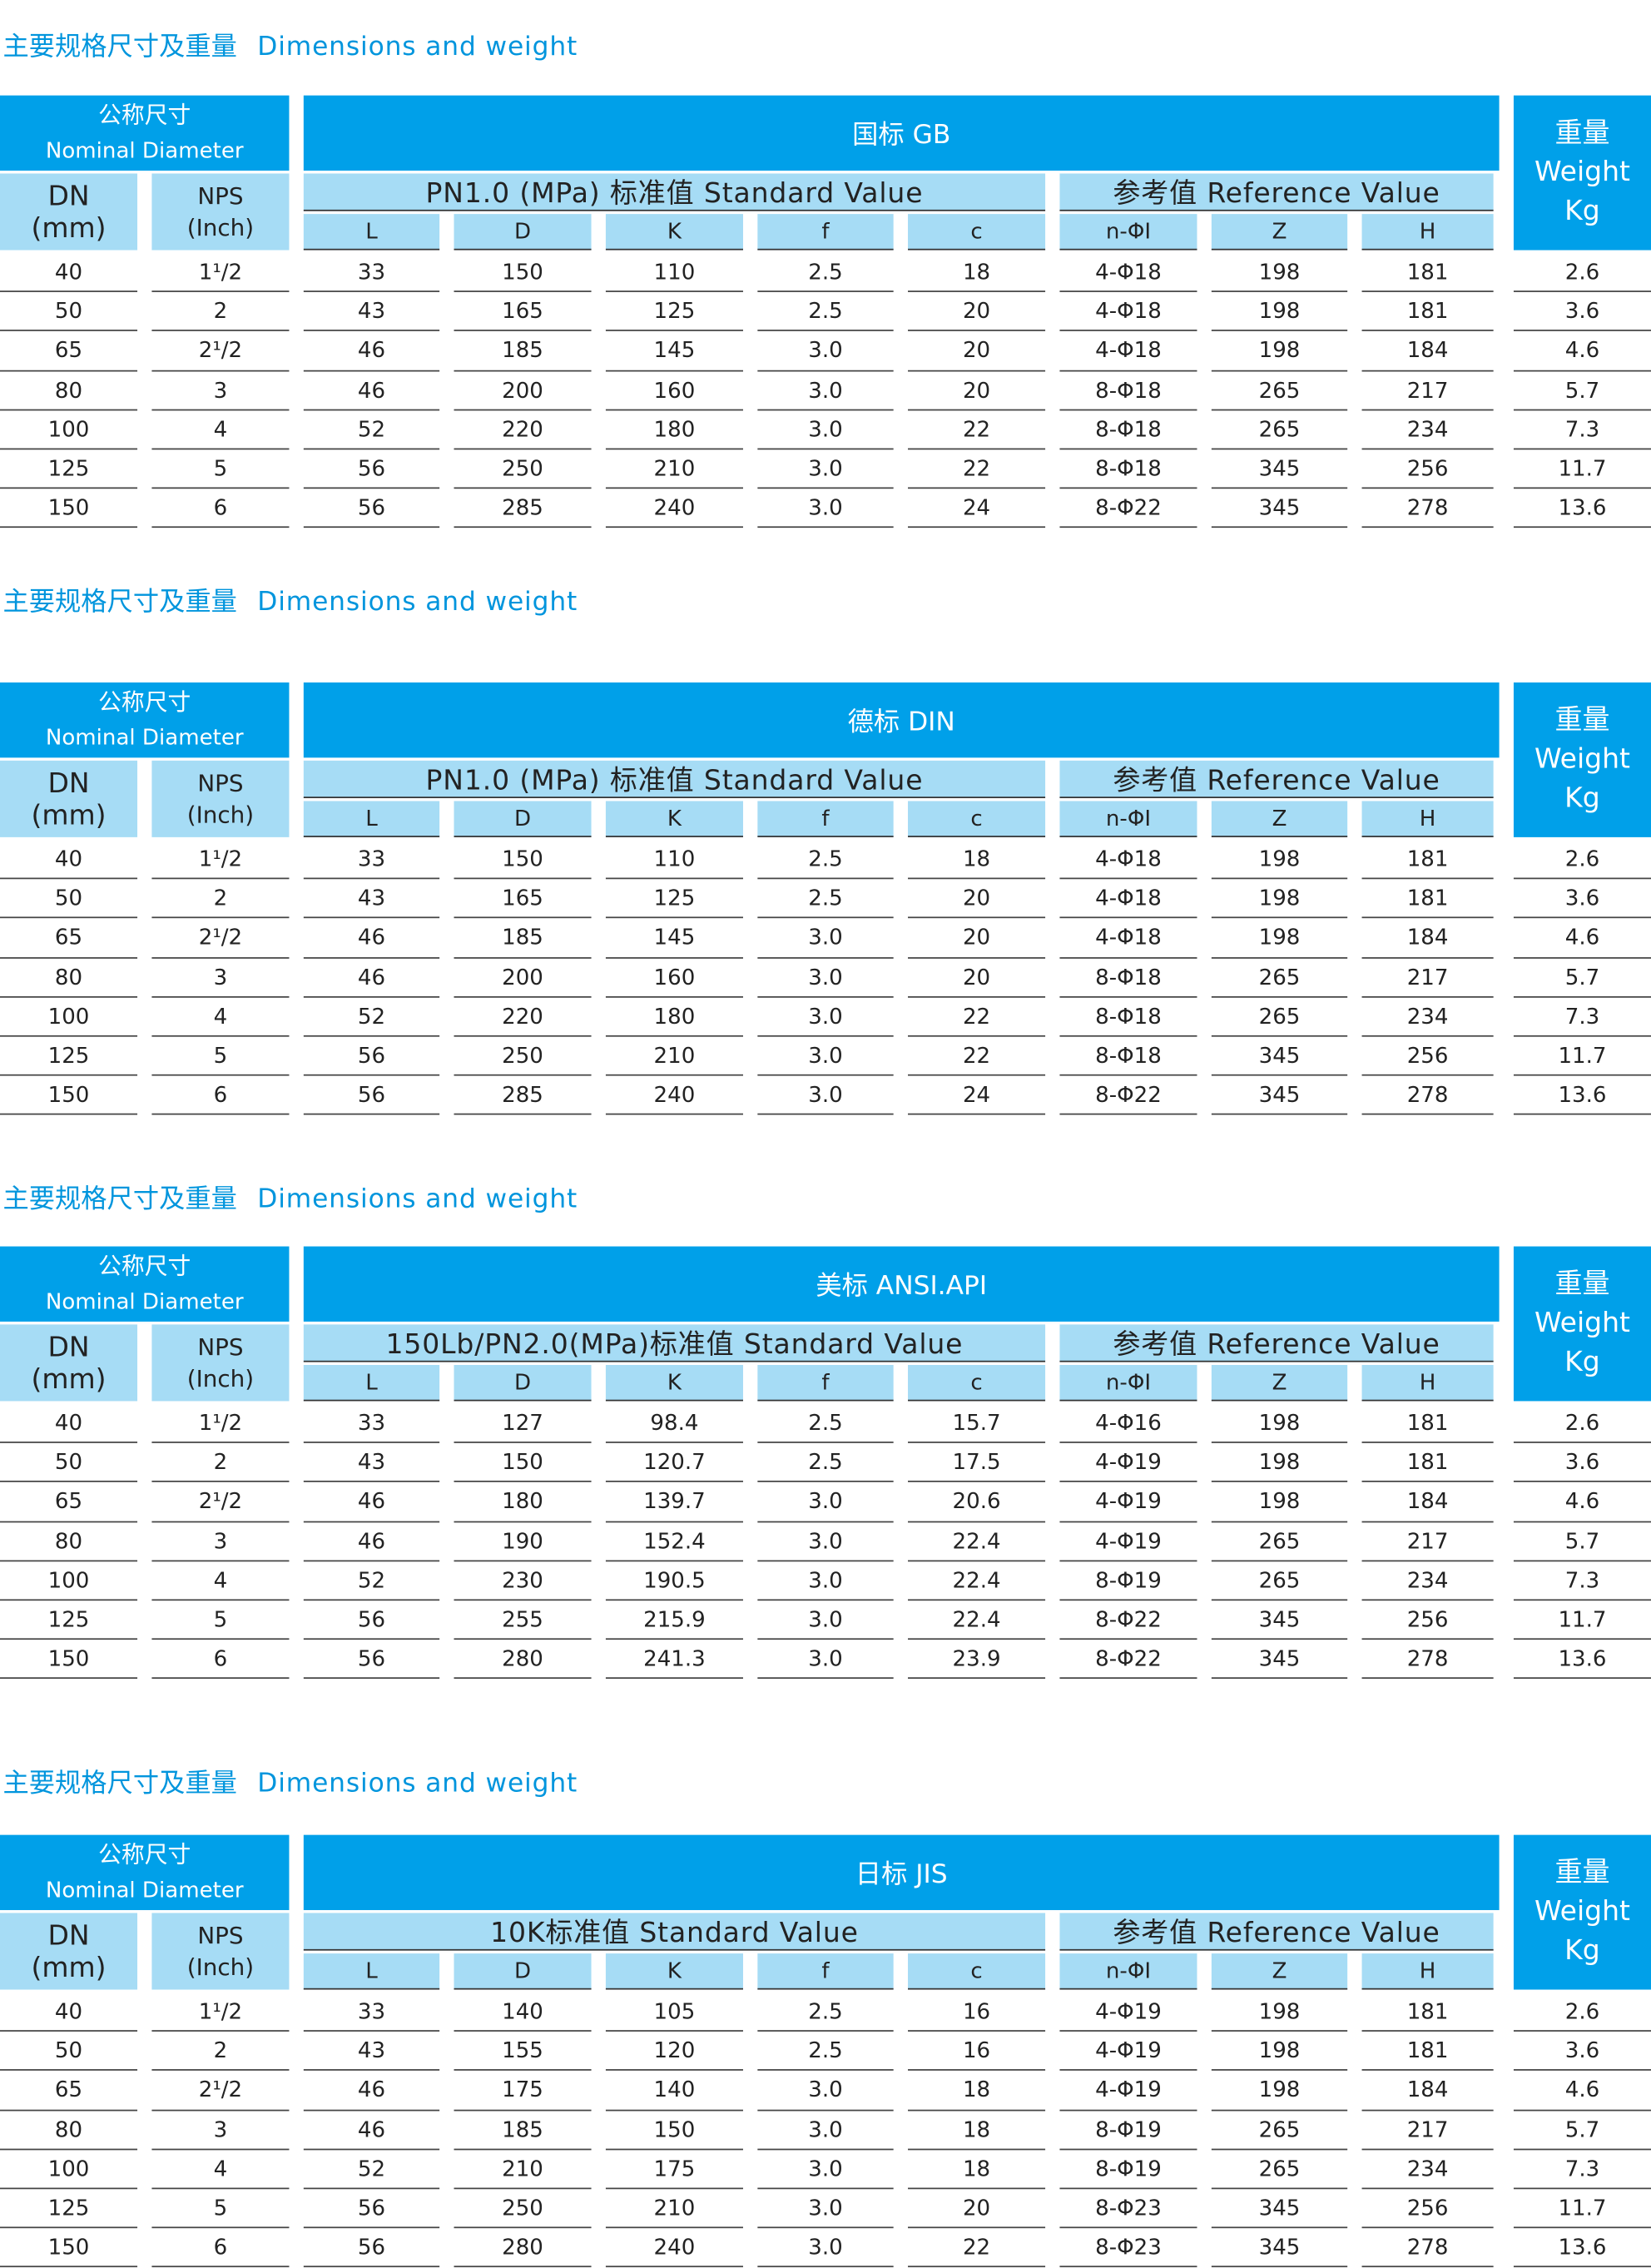 The height and width of the screenshot is (2268, 1651). Describe the element at coordinates (674, 1343) in the screenshot. I see `standard-value: 150Lb/PN2.0(MPa)标准值 Standard Value` at that location.